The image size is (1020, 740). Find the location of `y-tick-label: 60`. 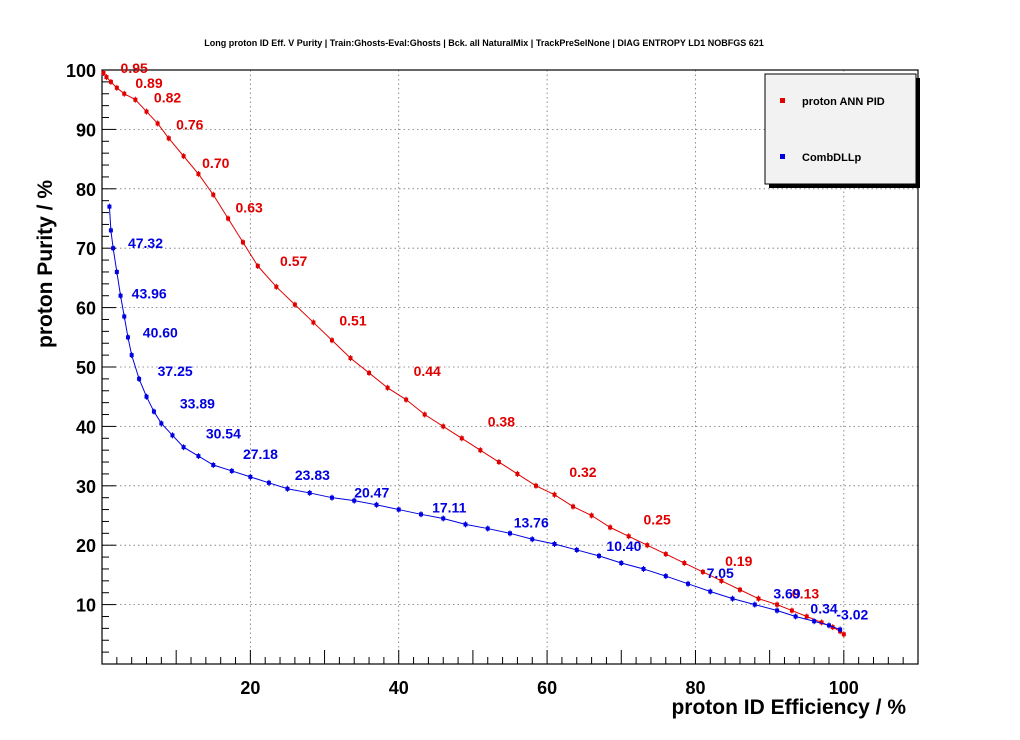

y-tick-label: 60 is located at coordinates (86, 309).